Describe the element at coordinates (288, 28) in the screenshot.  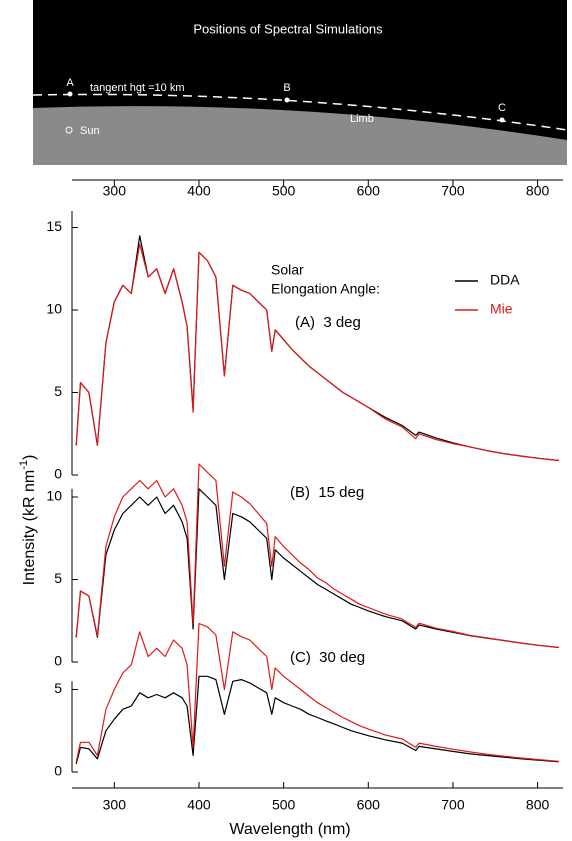
I see `diagram-title: Positions of Spectral Simulations` at that location.